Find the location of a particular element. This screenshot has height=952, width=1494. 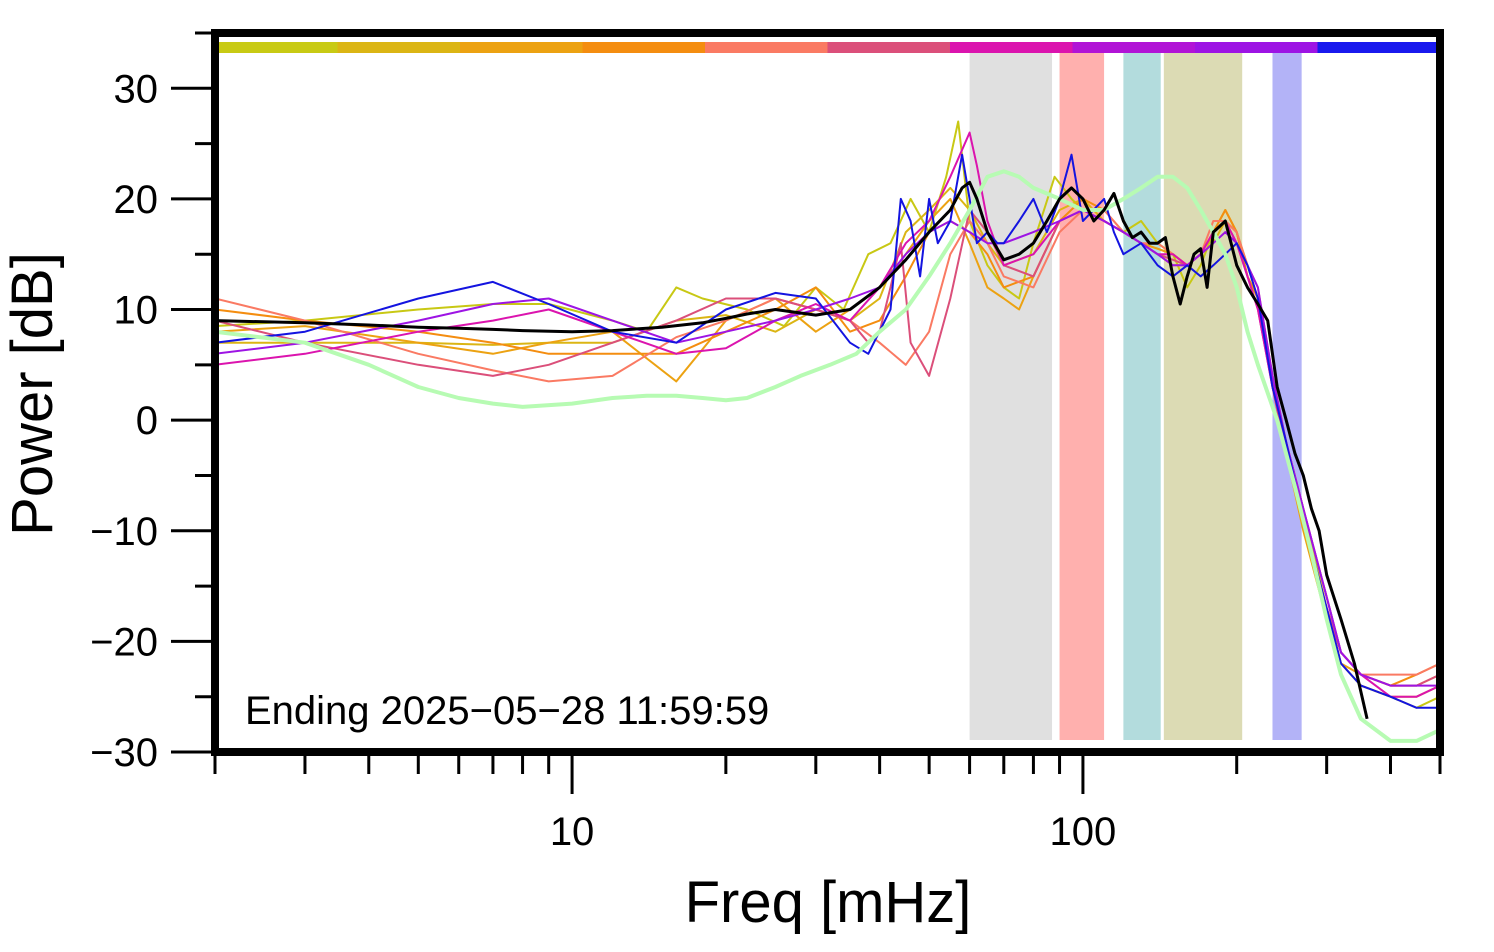

y-tick-label: −10 is located at coordinates (124, 532).